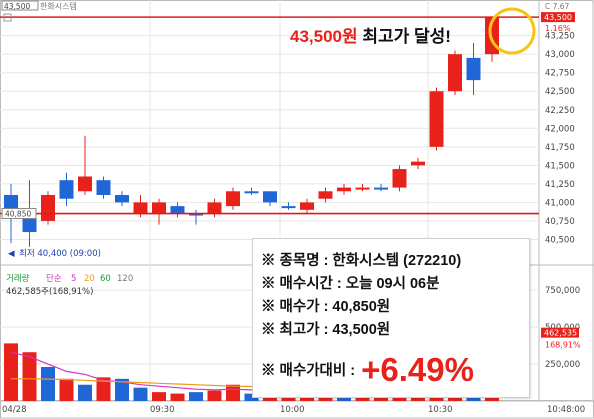 The height and width of the screenshot is (419, 594). I want to click on buy-level-label: 40,850, so click(18, 214).